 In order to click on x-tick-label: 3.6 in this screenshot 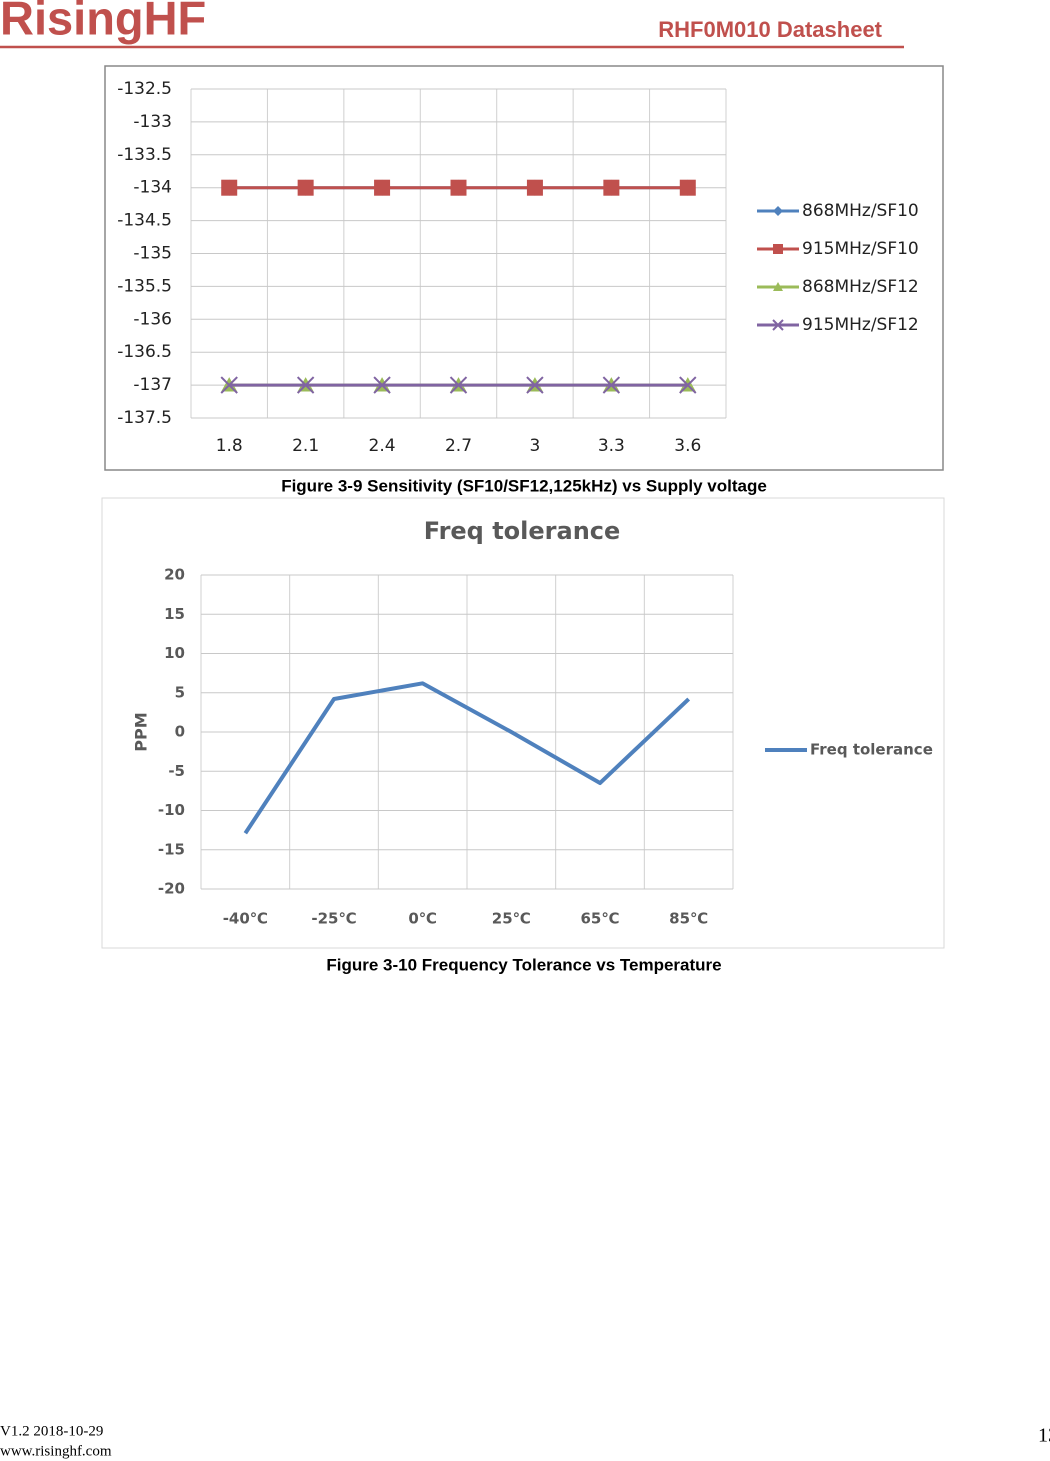, I will do `click(687, 446)`.